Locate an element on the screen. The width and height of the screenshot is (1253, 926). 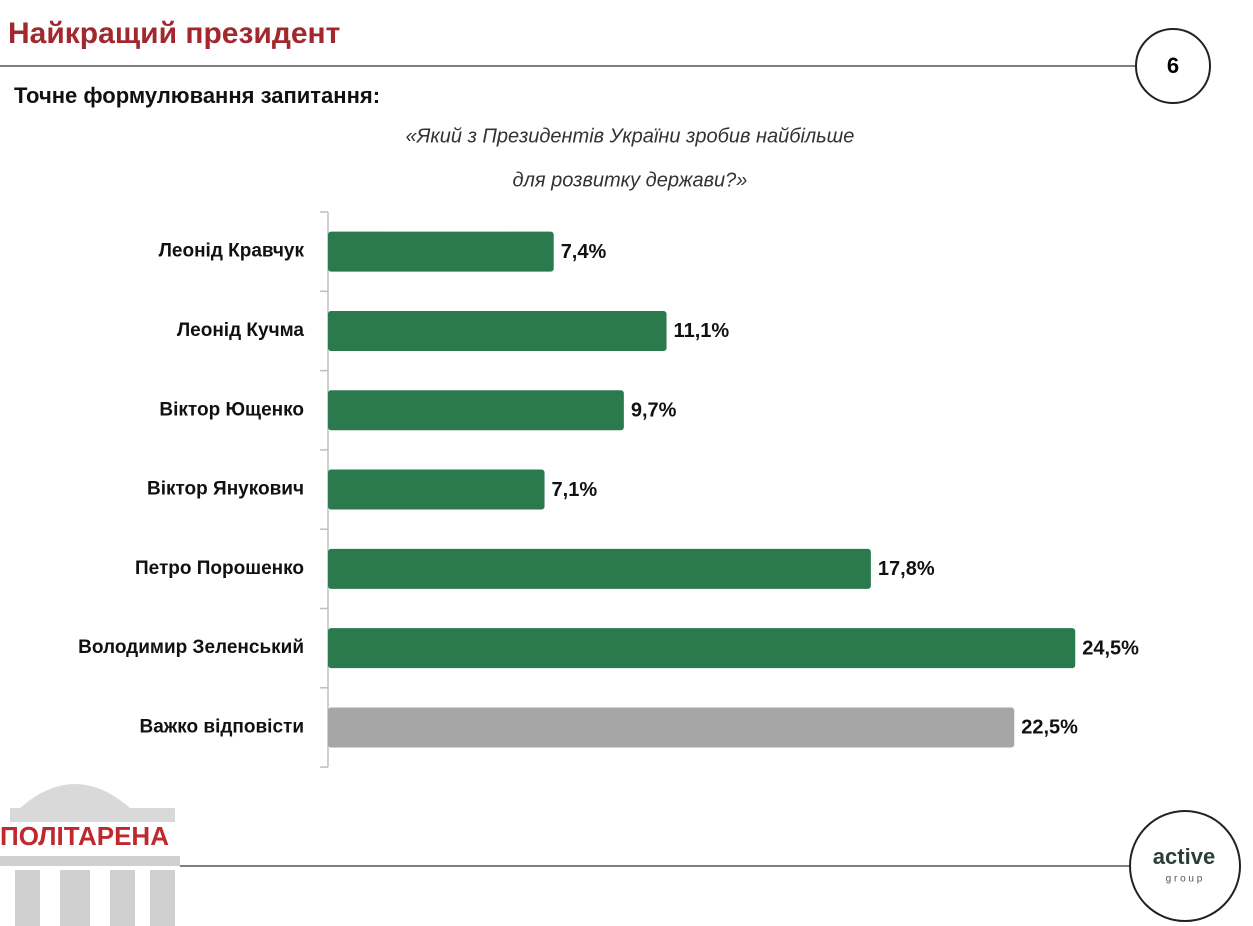
logo-text: ПОЛІТАРЕНА is located at coordinates (84, 836).